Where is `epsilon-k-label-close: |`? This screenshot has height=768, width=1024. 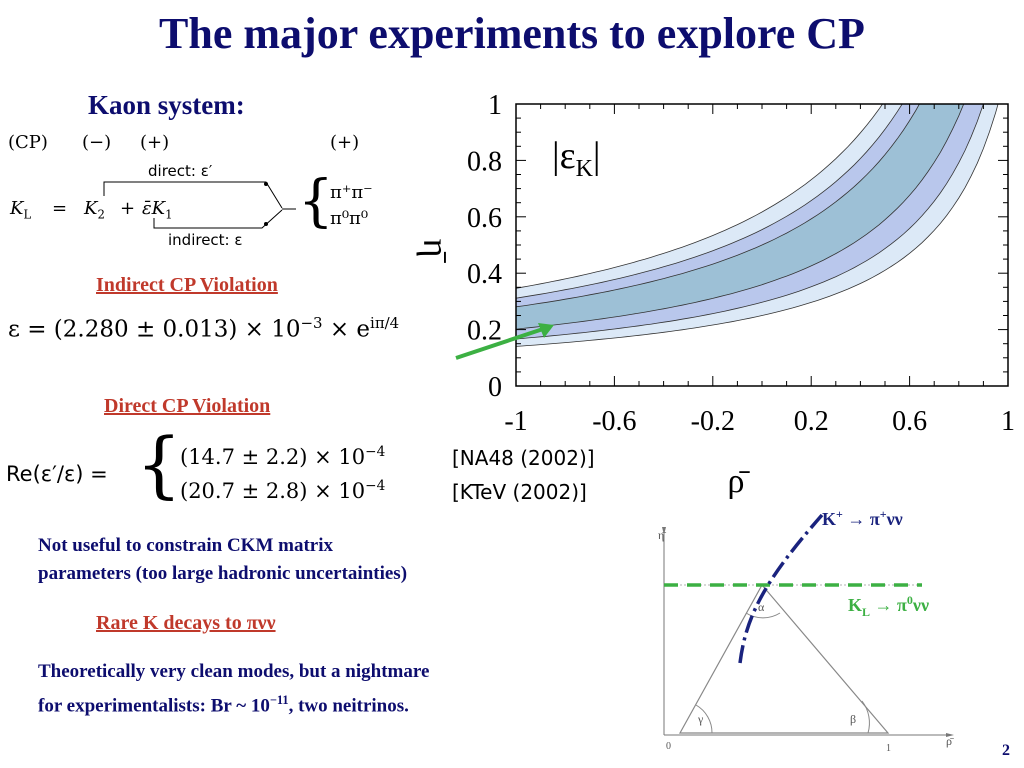
epsilon-k-label-close: | is located at coordinates (597, 156).